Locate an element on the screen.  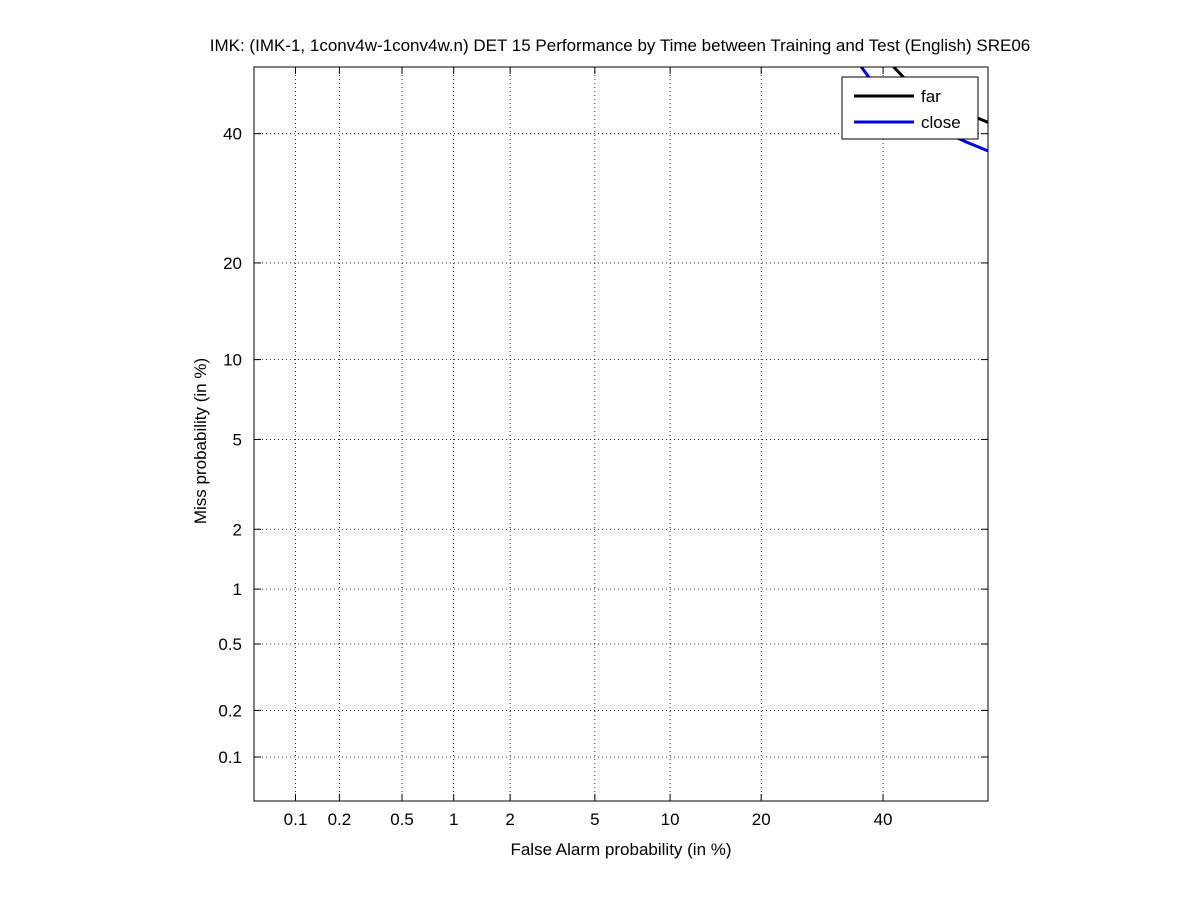
x-tick-label: 5 is located at coordinates (594, 819).